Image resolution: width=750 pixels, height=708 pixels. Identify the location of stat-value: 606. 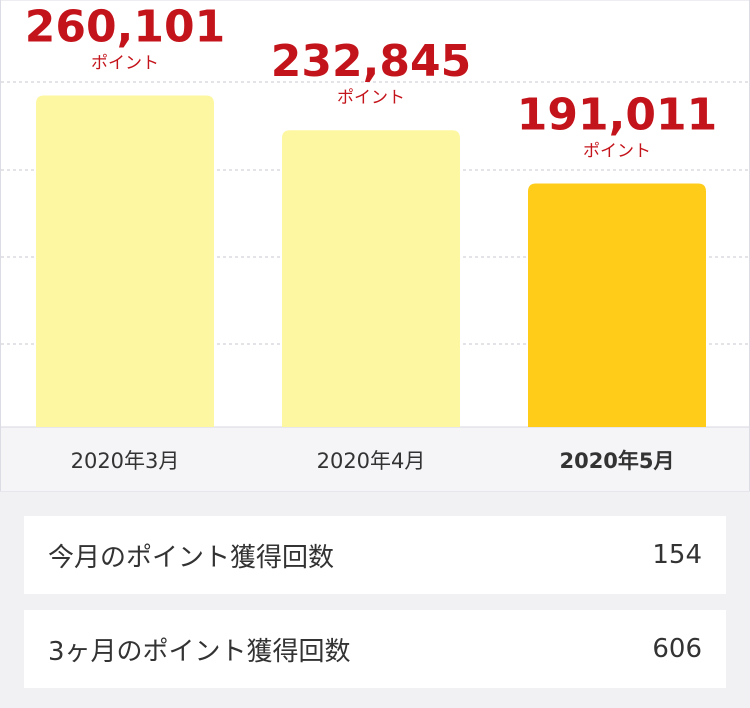
(677, 649).